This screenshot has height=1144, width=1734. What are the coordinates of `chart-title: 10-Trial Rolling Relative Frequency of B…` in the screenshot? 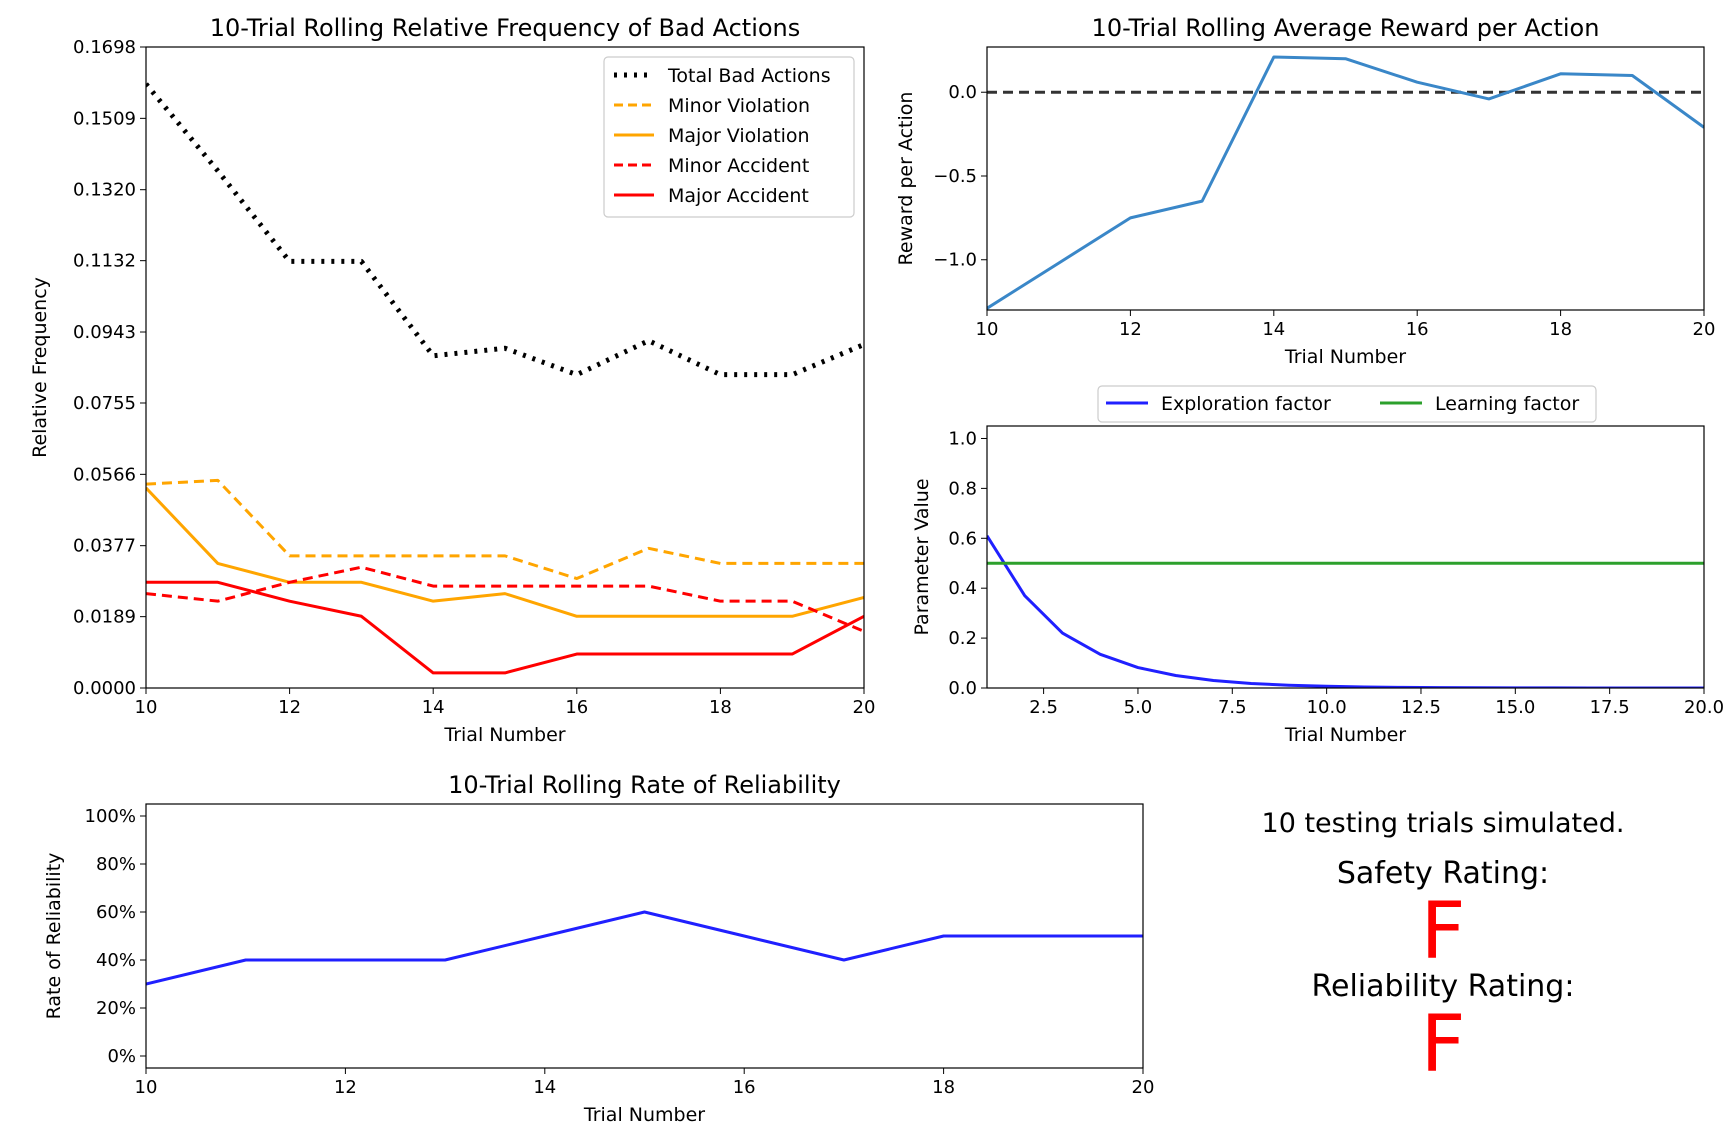 It's located at (505, 28).